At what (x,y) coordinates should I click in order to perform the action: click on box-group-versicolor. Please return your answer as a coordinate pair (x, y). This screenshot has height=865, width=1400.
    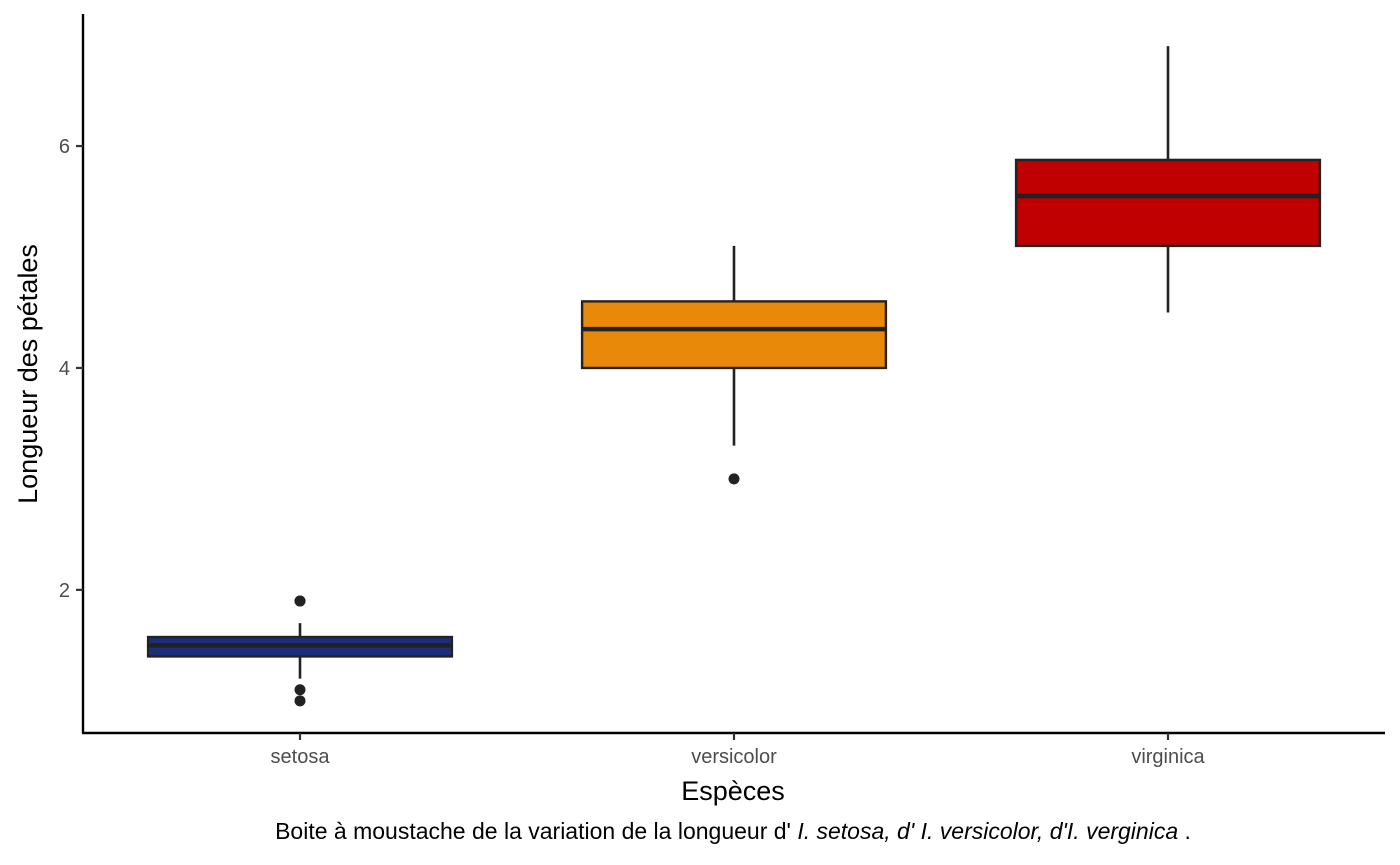
    Looking at the image, I should click on (734, 365).